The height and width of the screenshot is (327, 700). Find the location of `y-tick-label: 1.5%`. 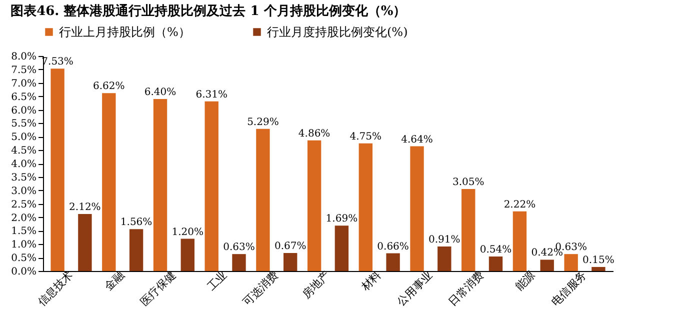

y-tick-label: 1.5% is located at coordinates (23, 232).